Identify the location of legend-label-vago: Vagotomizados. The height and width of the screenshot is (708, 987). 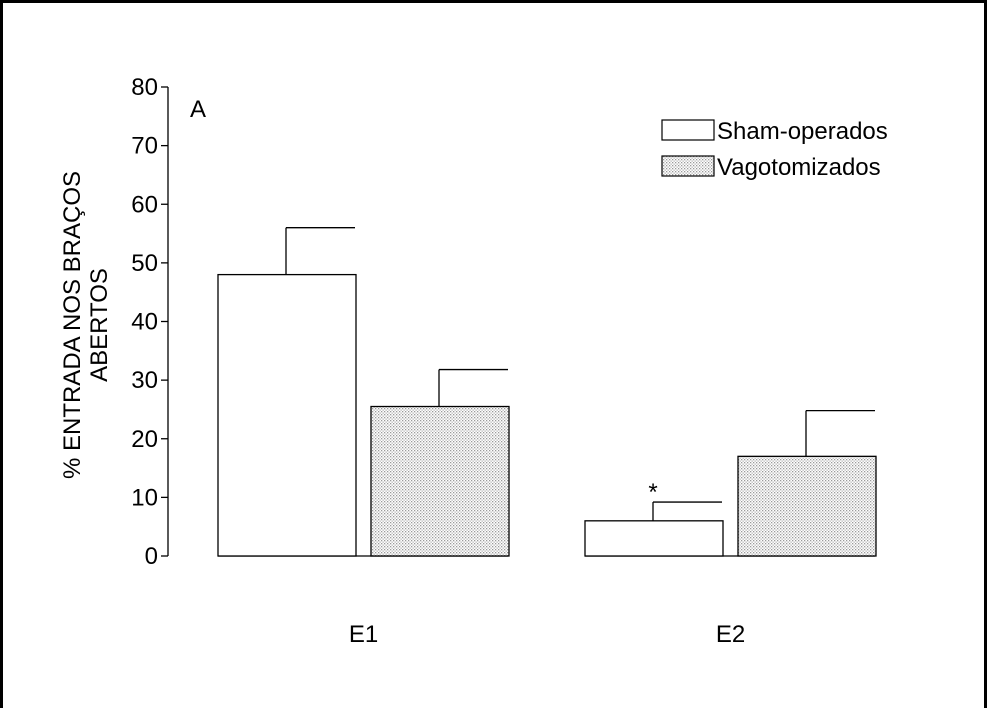
(799, 167).